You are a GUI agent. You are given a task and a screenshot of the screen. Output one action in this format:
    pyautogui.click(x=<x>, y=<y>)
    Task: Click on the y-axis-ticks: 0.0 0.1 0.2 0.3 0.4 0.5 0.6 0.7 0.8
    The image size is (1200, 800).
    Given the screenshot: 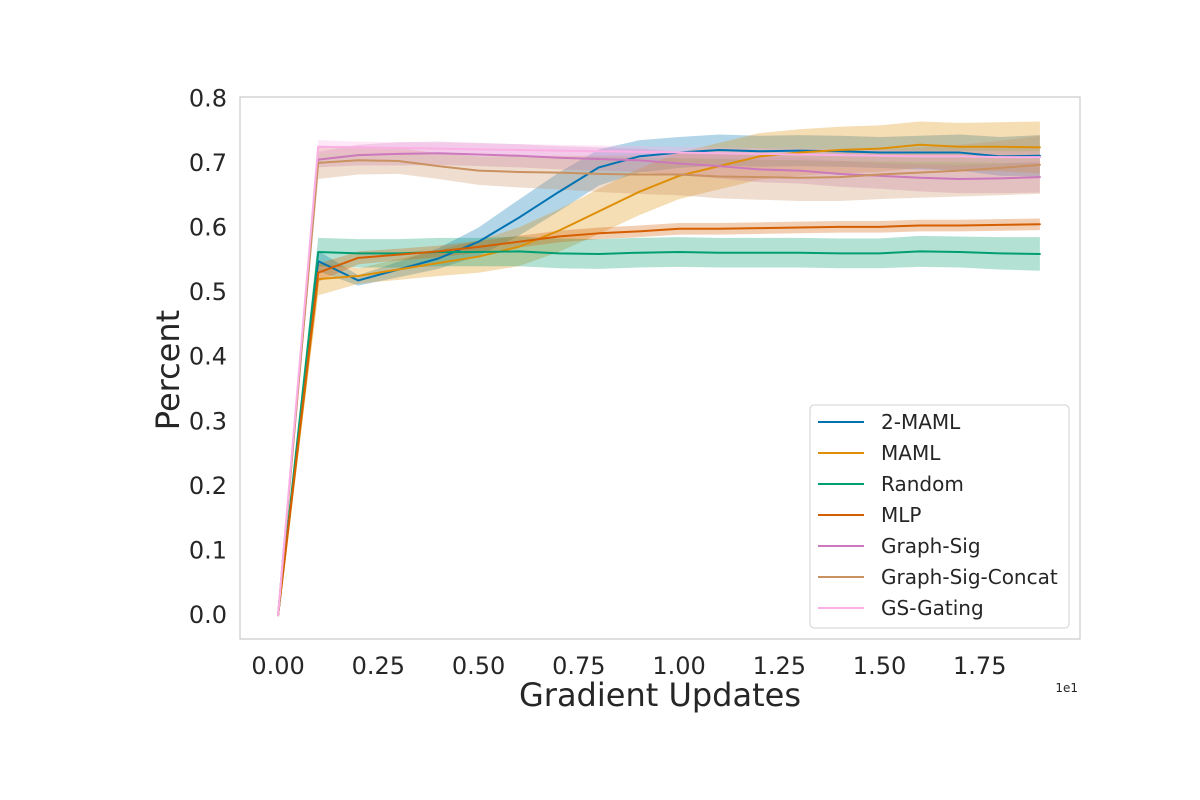 What is the action you would take?
    pyautogui.click(x=208, y=356)
    